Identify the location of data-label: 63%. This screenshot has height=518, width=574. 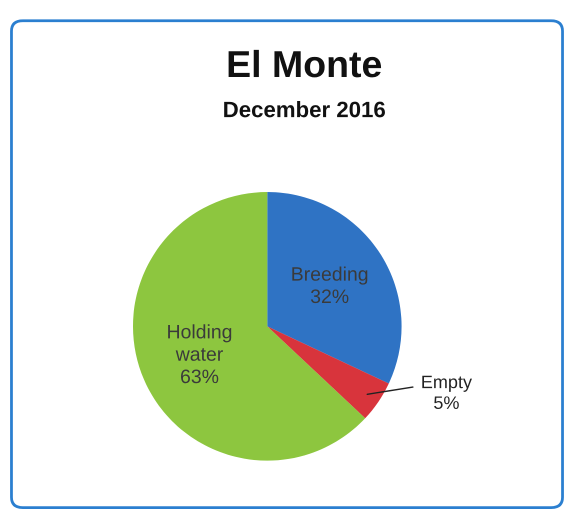
(199, 376).